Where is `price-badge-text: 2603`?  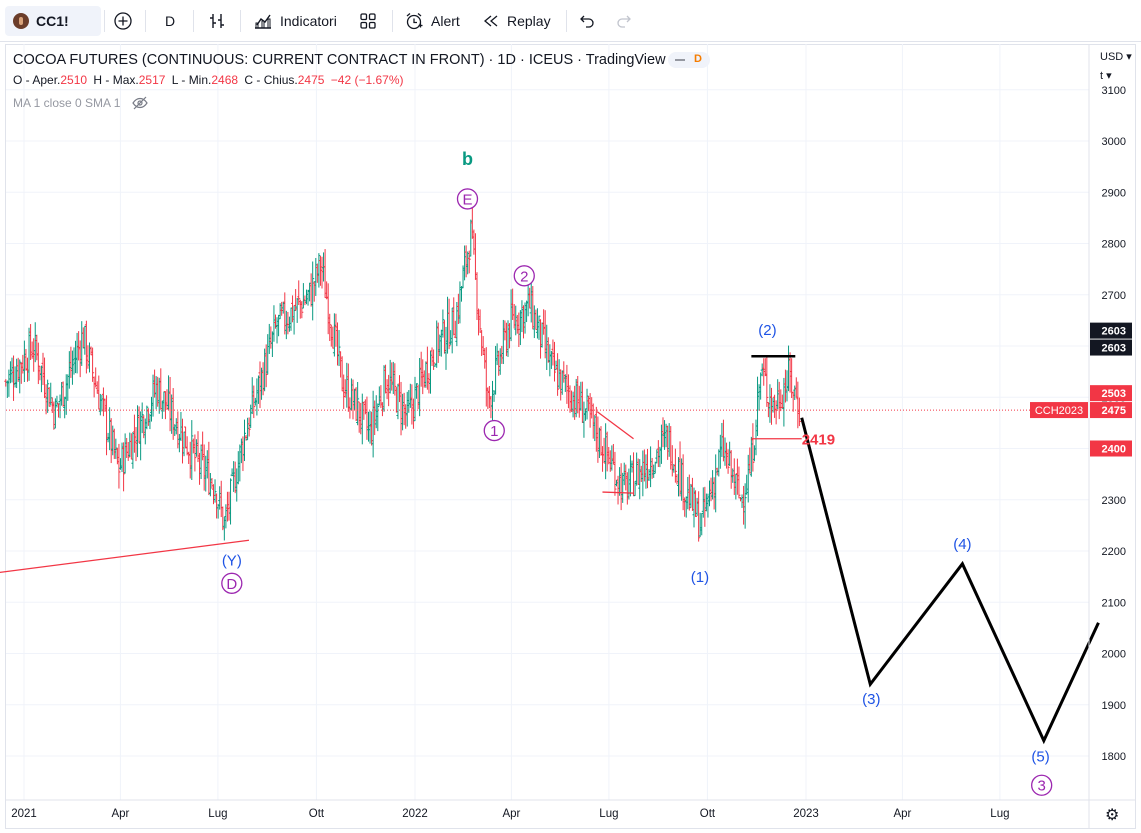 price-badge-text: 2603 is located at coordinates (1114, 332).